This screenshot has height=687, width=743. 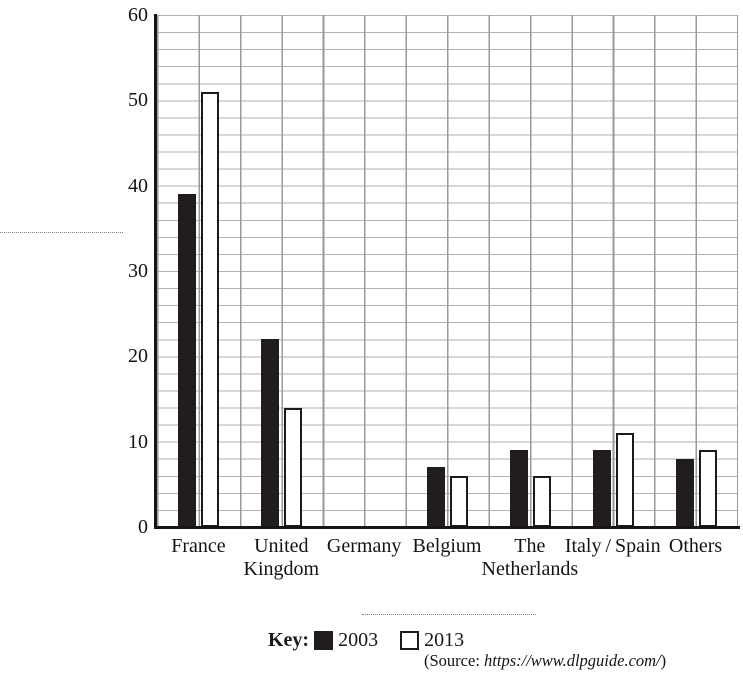 What do you see at coordinates (138, 356) in the screenshot?
I see `y-tick-label-20: 20` at bounding box center [138, 356].